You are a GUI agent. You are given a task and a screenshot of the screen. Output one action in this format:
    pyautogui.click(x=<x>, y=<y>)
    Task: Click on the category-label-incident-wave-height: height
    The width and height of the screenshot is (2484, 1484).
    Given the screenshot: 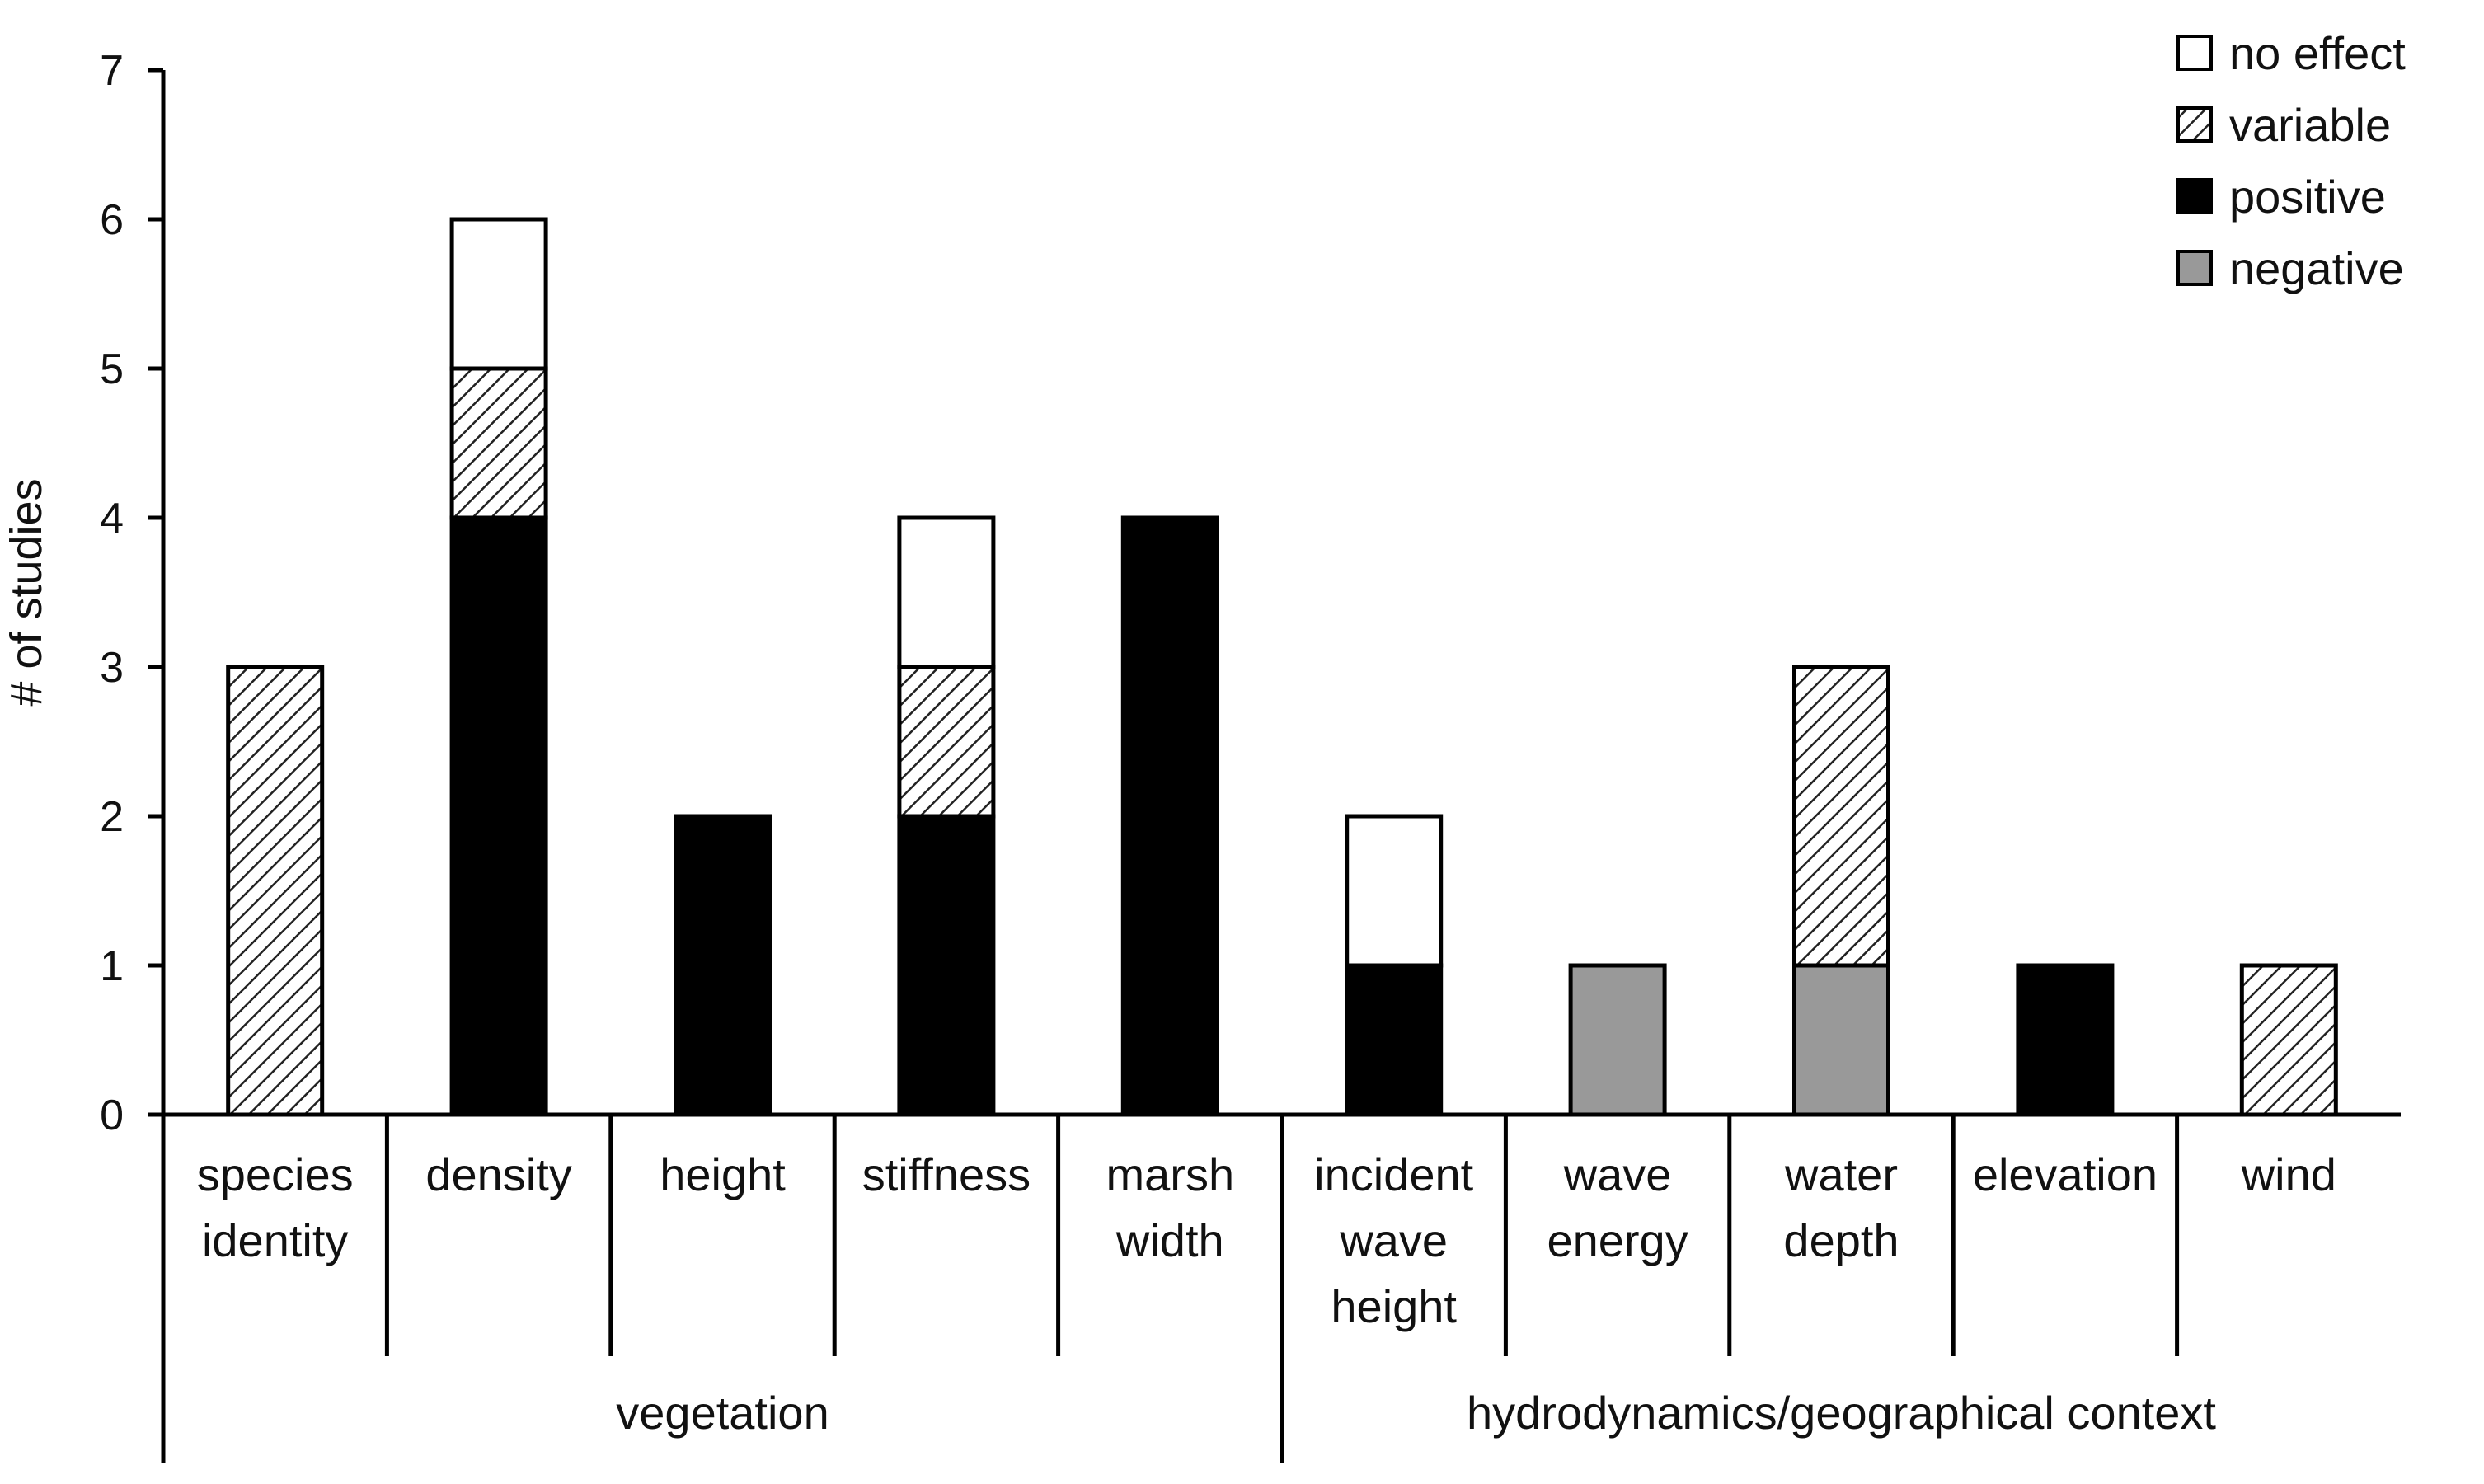 What is the action you would take?
    pyautogui.click(x=1394, y=1306)
    